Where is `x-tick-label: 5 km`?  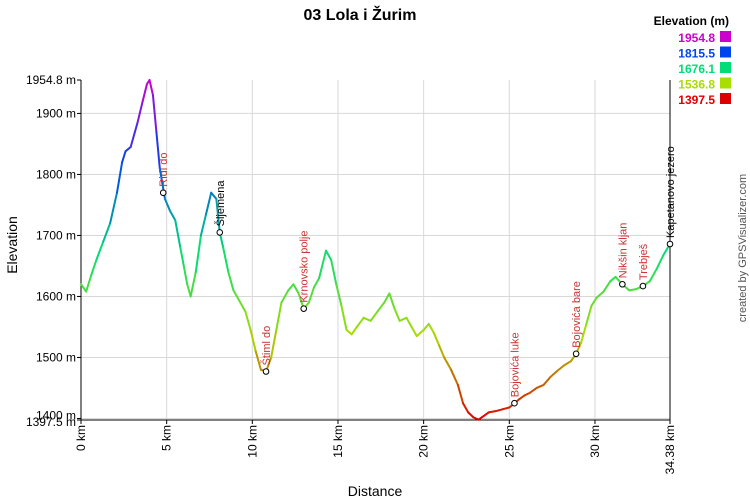
x-tick-label: 5 km is located at coordinates (167, 438).